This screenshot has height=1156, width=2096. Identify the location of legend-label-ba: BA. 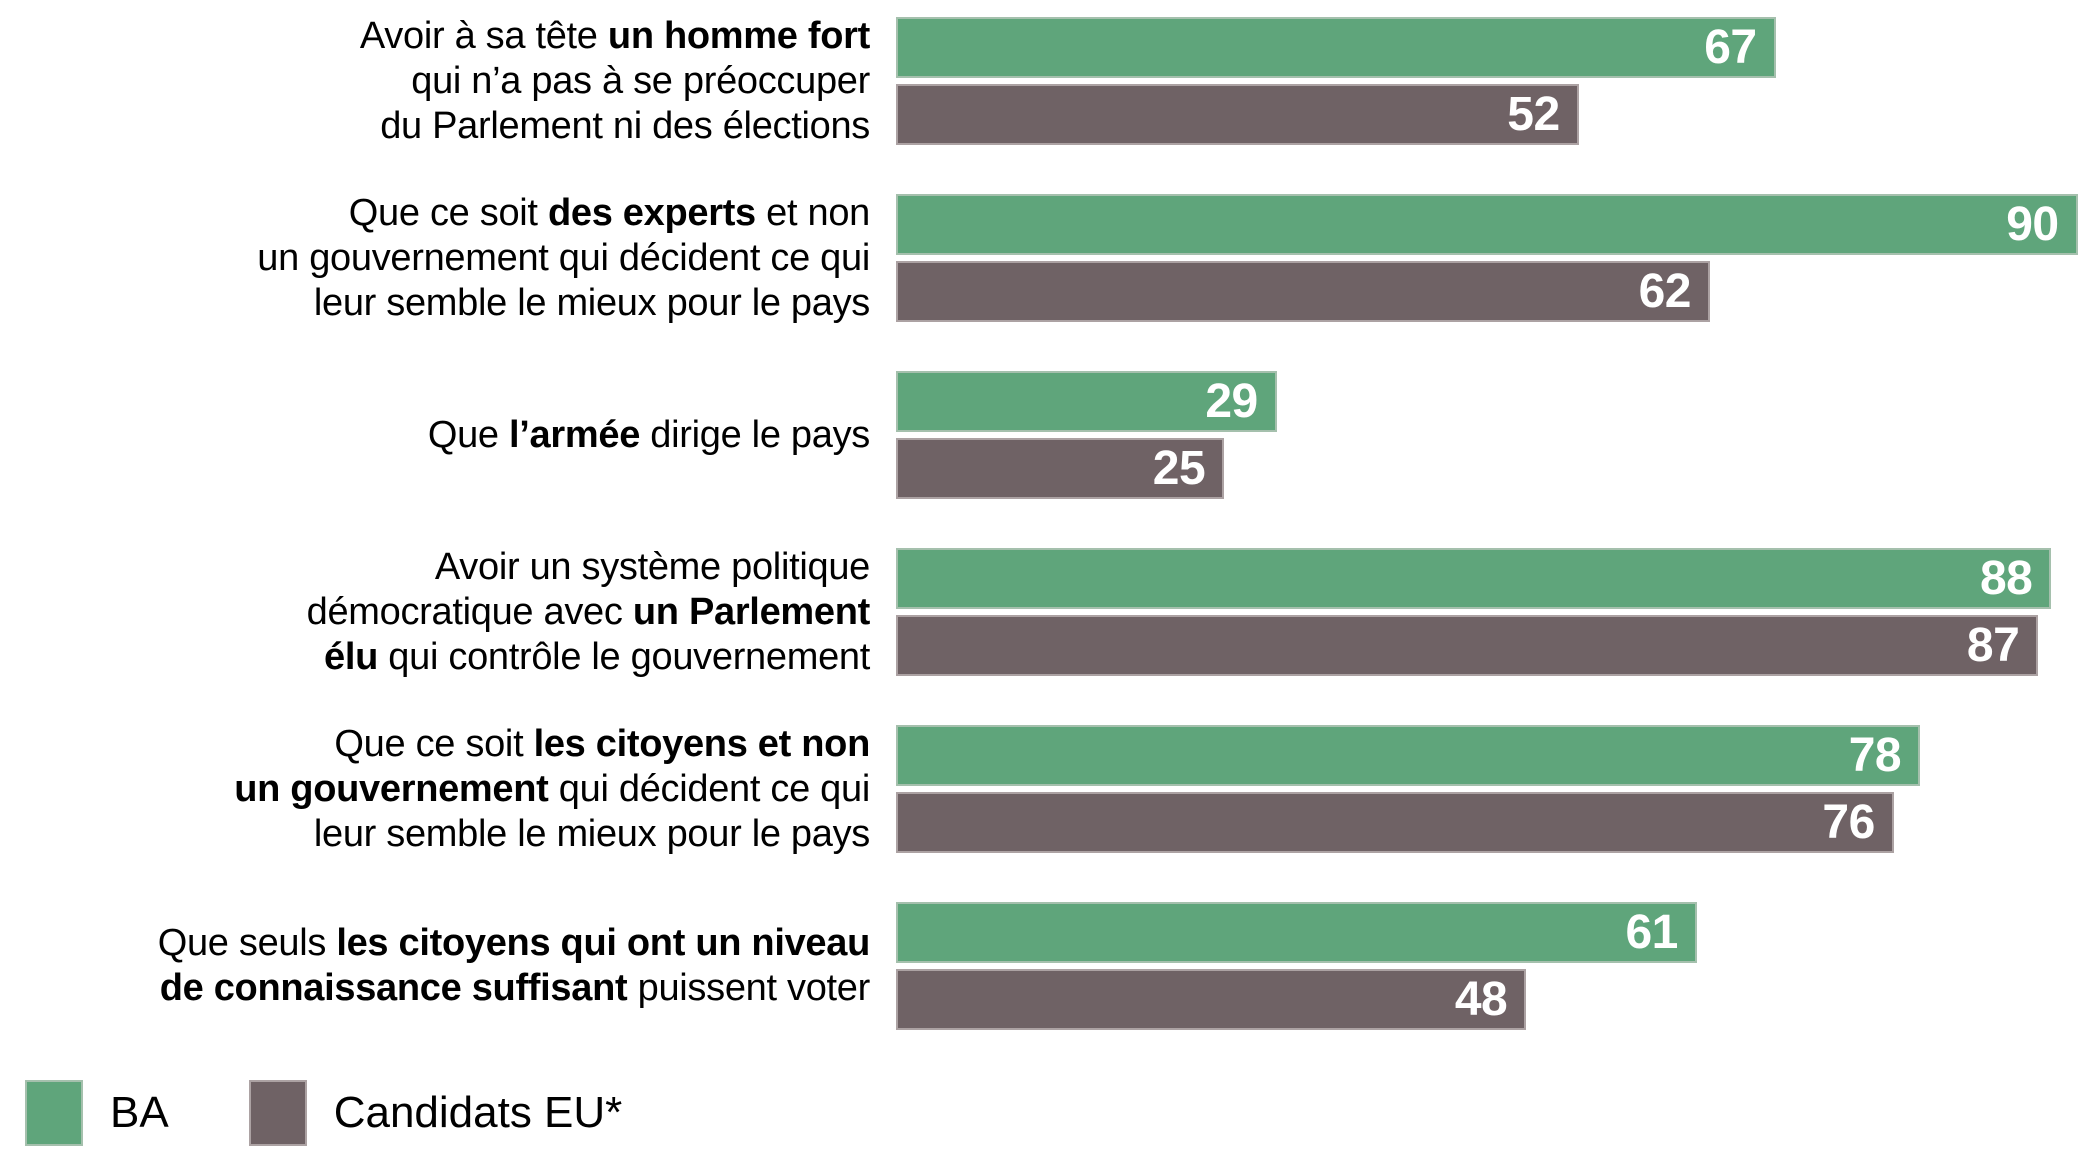
(139, 1112).